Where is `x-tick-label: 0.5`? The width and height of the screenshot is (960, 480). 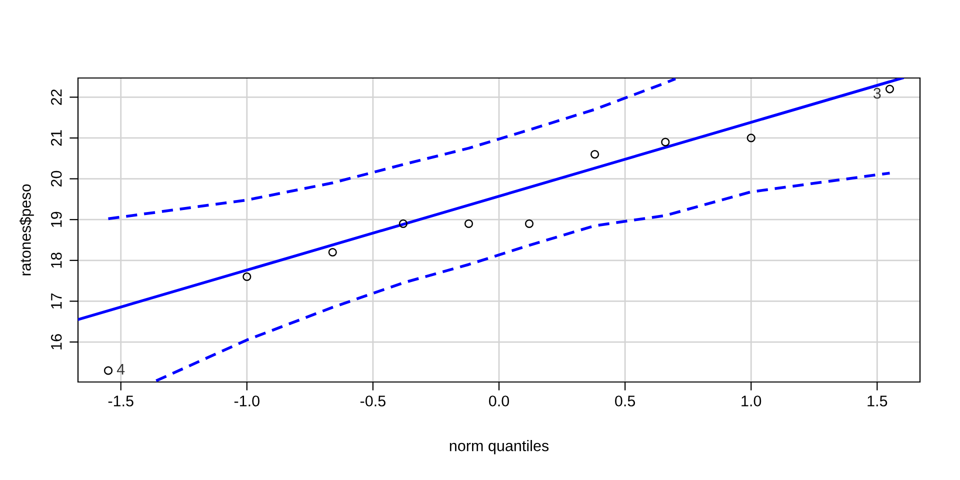
x-tick-label: 0.5 is located at coordinates (625, 401).